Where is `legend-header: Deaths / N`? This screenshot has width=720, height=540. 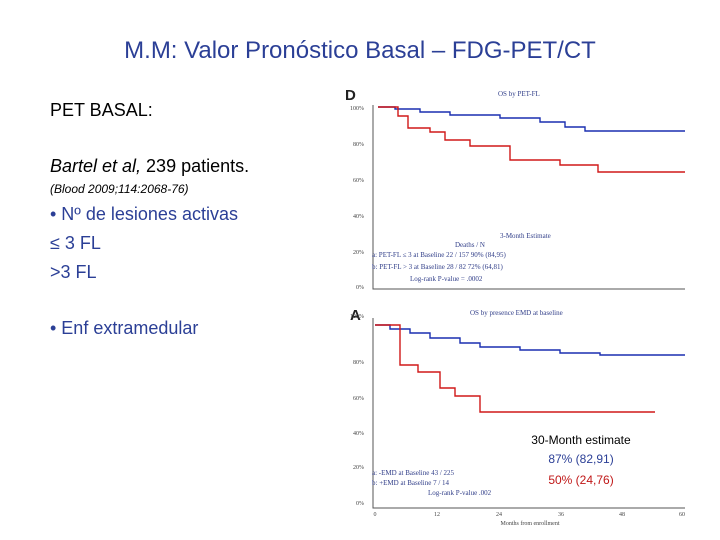 legend-header: Deaths / N is located at coordinates (470, 245).